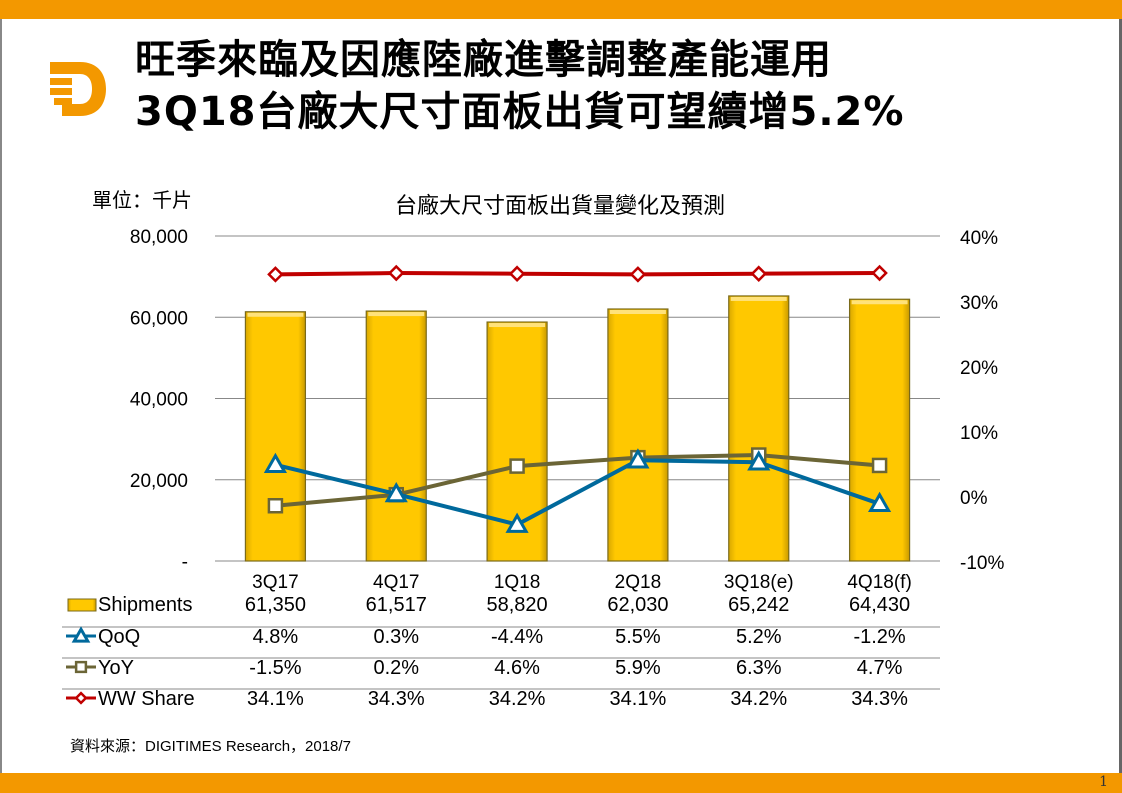 The image size is (1122, 793). Describe the element at coordinates (561, 783) in the screenshot. I see `bottom-accent-bar` at that location.